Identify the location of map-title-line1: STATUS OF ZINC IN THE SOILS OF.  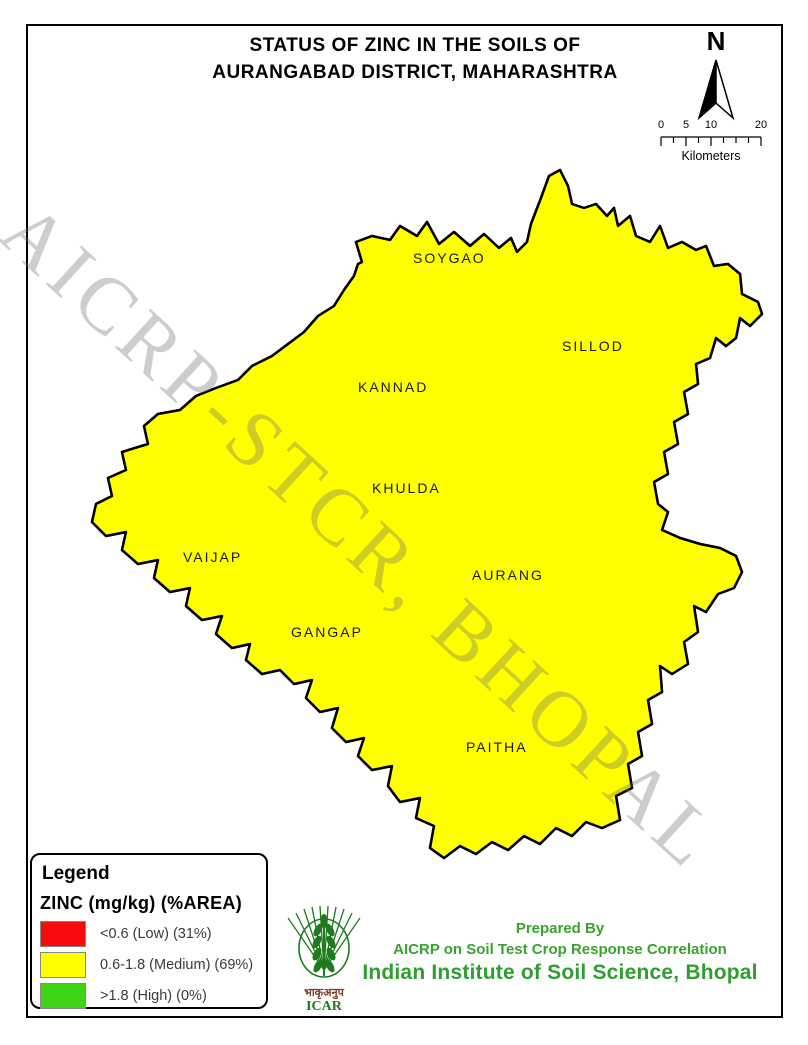
(415, 45).